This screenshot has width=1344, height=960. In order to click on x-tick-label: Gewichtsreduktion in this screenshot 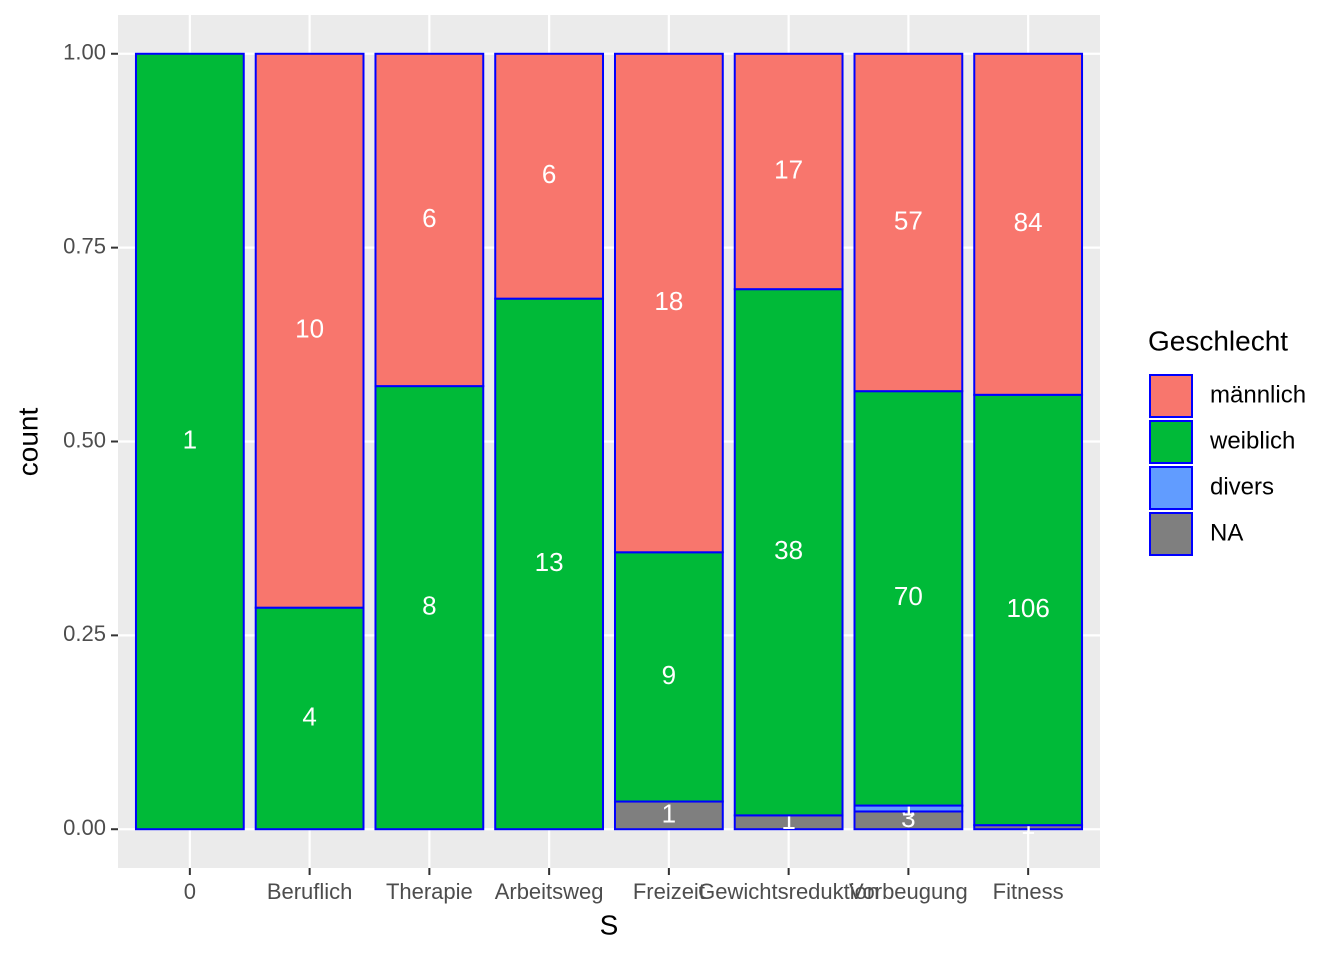, I will do `click(788, 891)`.